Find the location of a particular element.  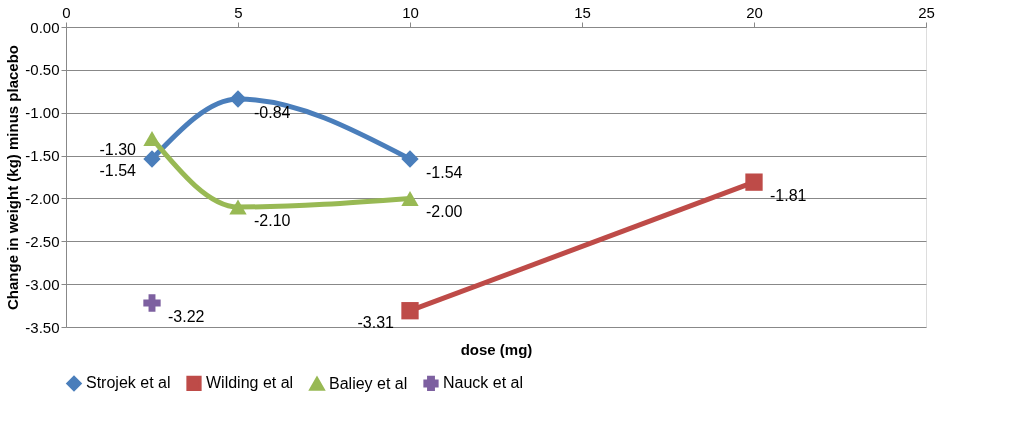

x-tick-label: 20 is located at coordinates (754, 12).